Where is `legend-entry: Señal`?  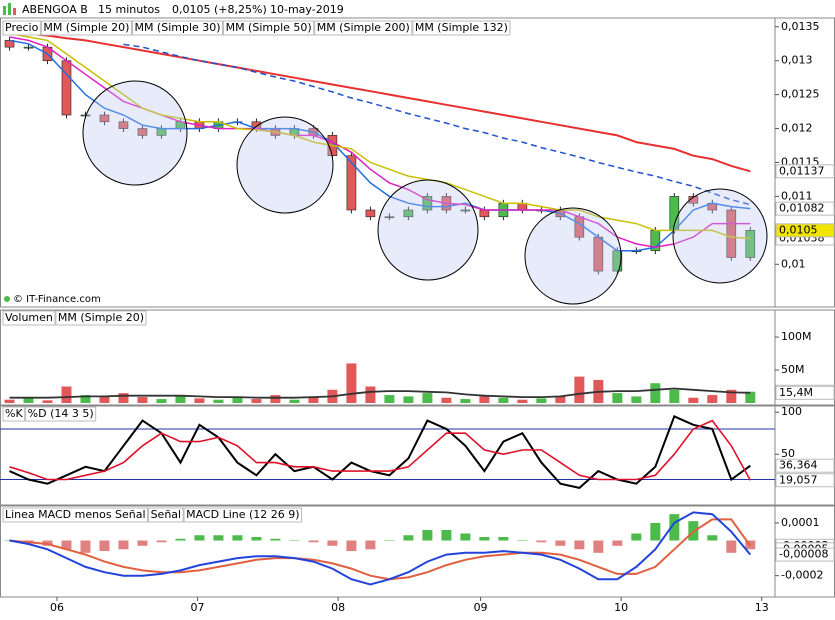 legend-entry: Señal is located at coordinates (166, 514).